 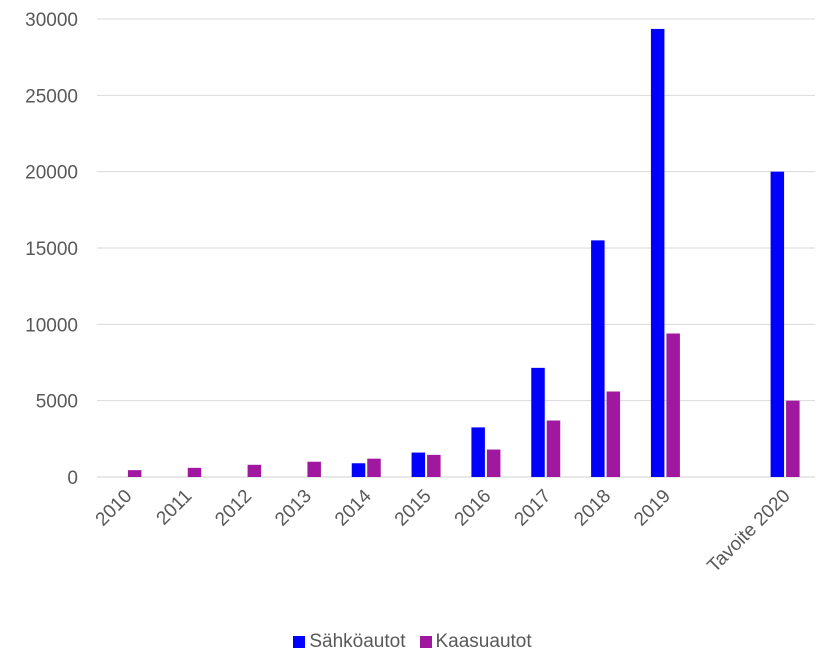 What do you see at coordinates (299, 642) in the screenshot?
I see `legend-swatch-sahkoautot` at bounding box center [299, 642].